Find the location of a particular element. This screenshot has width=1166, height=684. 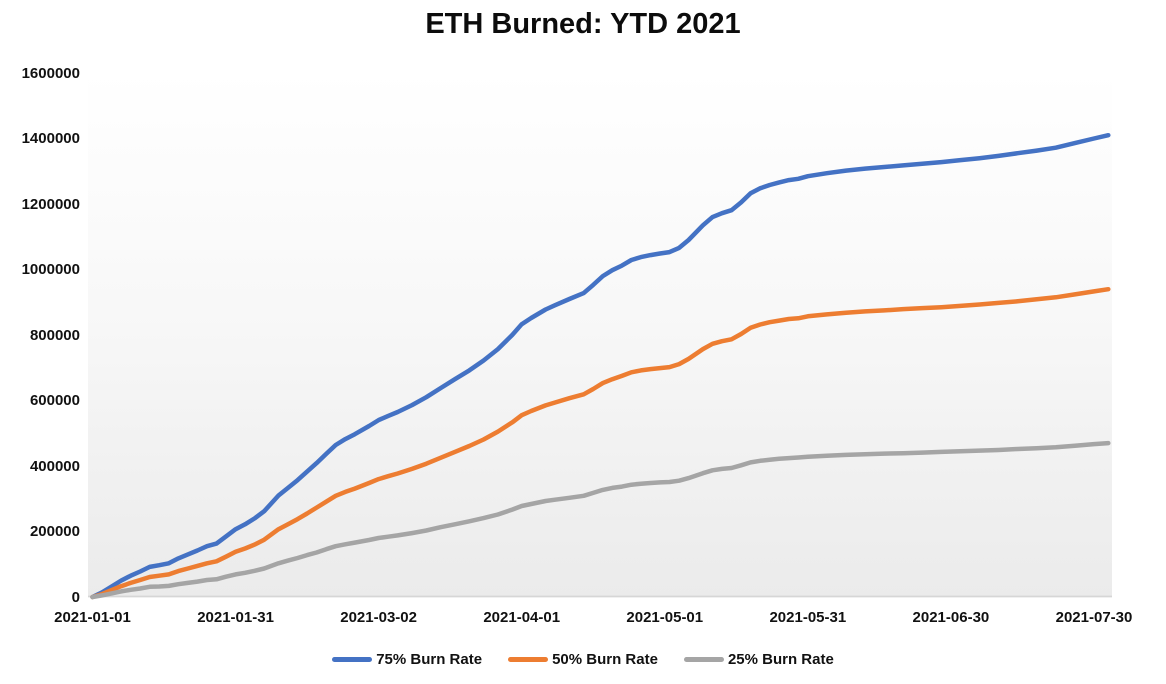

y-axis-tick-label: 400000 is located at coordinates (54, 466).